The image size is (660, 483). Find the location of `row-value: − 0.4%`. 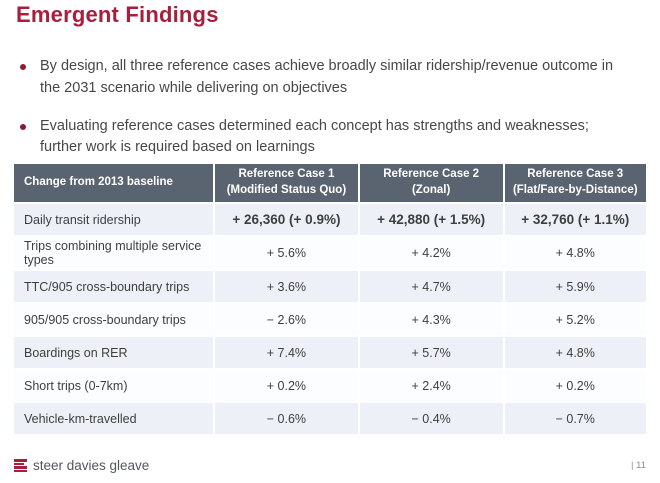

row-value: − 0.4% is located at coordinates (431, 418).